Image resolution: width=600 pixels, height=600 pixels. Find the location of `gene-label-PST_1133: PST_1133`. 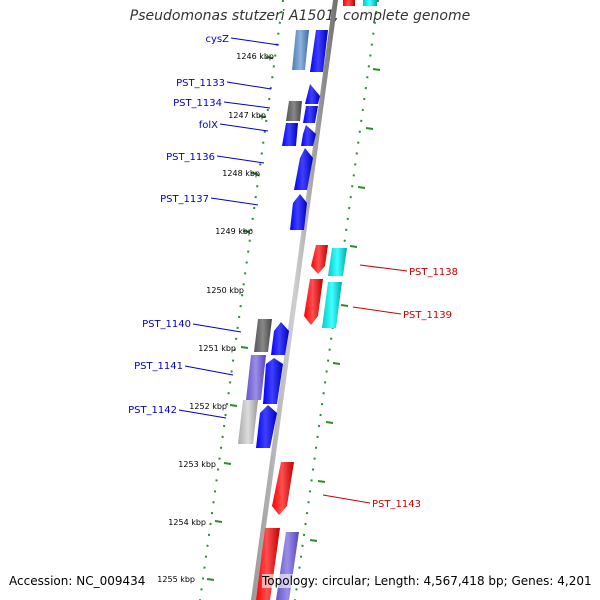

gene-label-PST_1133: PST_1133 is located at coordinates (200, 83).